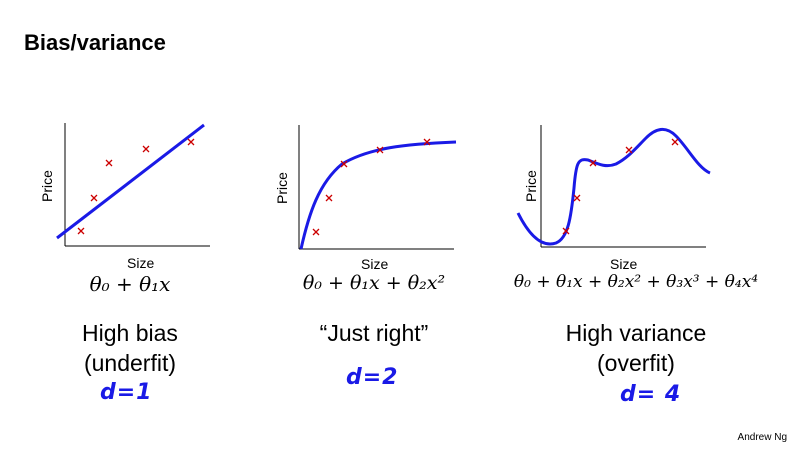  Describe the element at coordinates (130, 284) in the screenshot. I see `hypothesis-formula: θ₀ + θ₁x` at that location.